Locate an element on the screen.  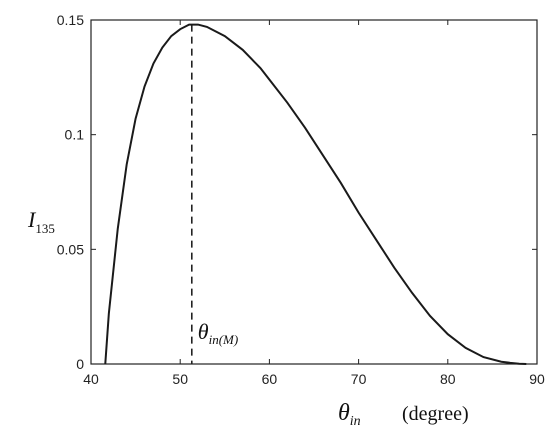
x-tick-label: 70 is located at coordinates (359, 379).